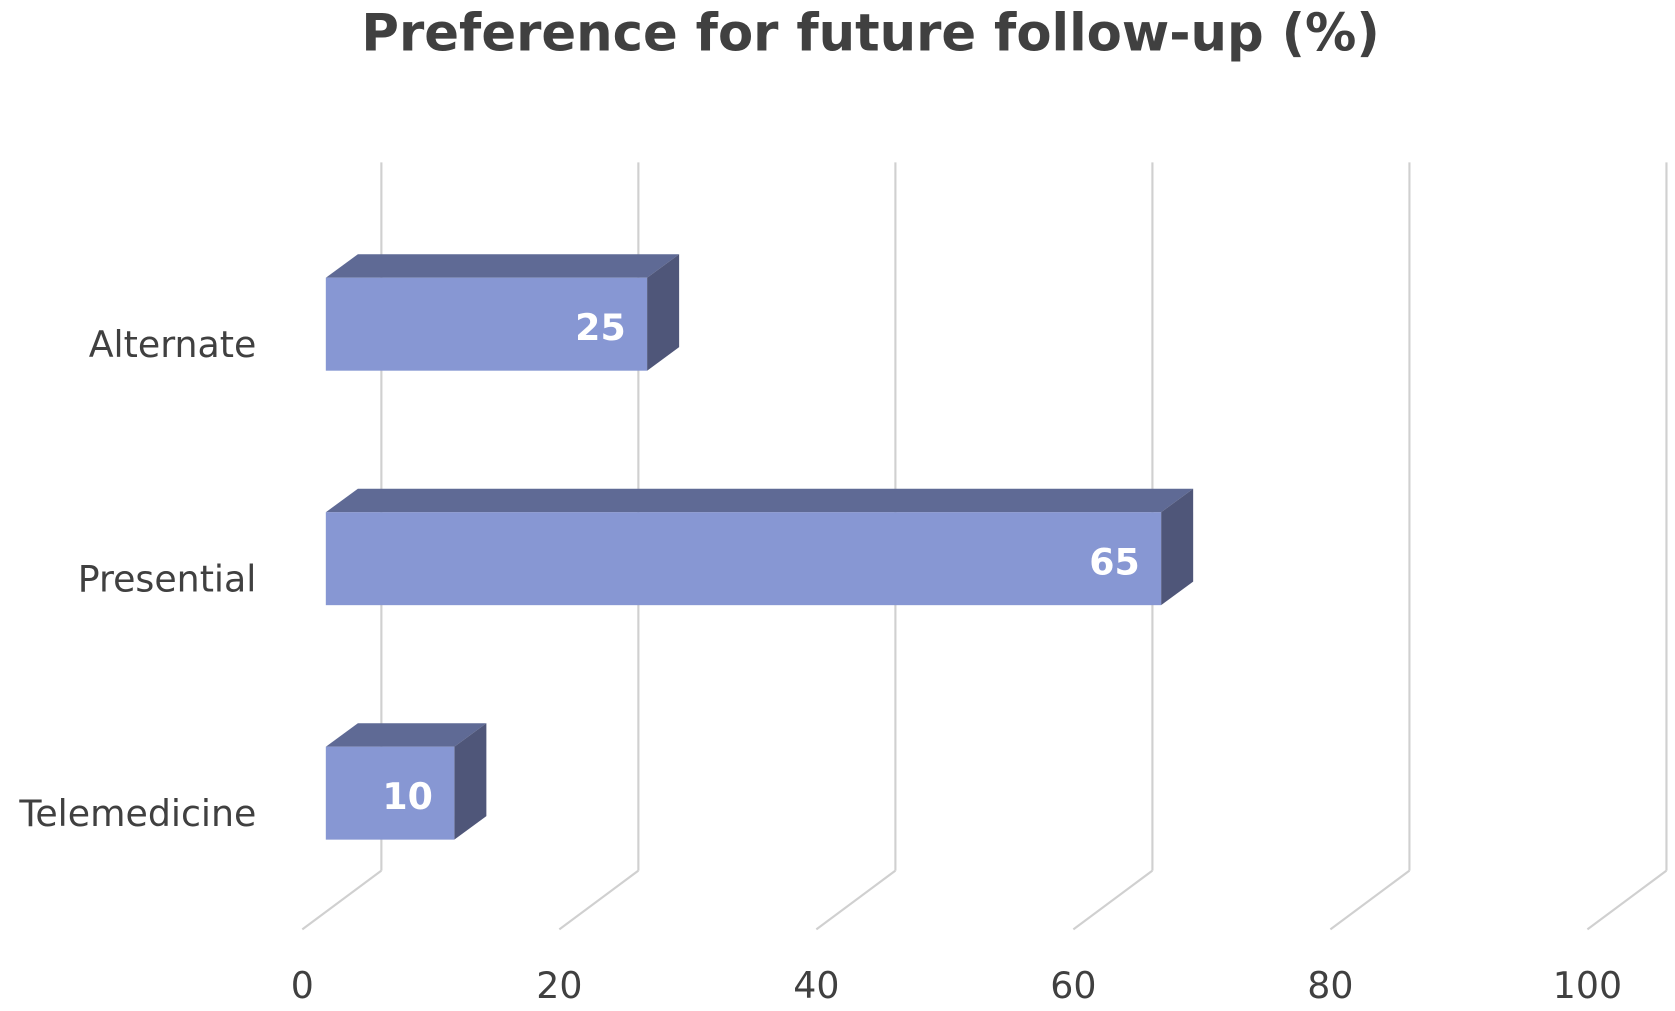  What do you see at coordinates (302, 985) in the screenshot?
I see `x-tick-label: 0` at bounding box center [302, 985].